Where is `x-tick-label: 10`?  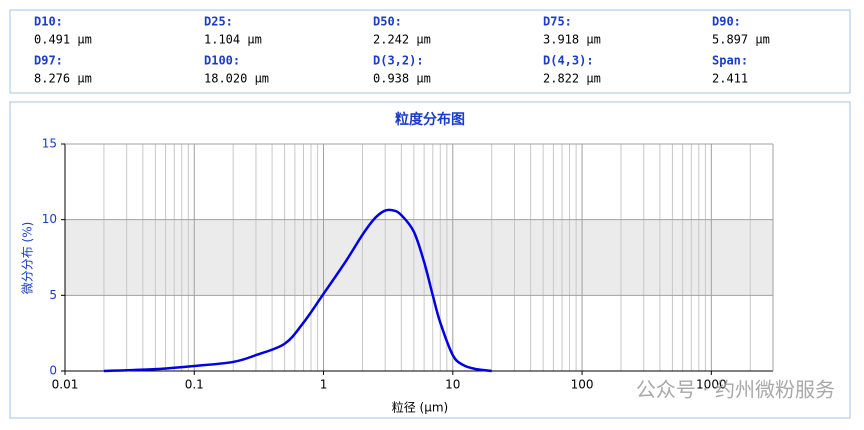
x-tick-label: 10 is located at coordinates (452, 385).